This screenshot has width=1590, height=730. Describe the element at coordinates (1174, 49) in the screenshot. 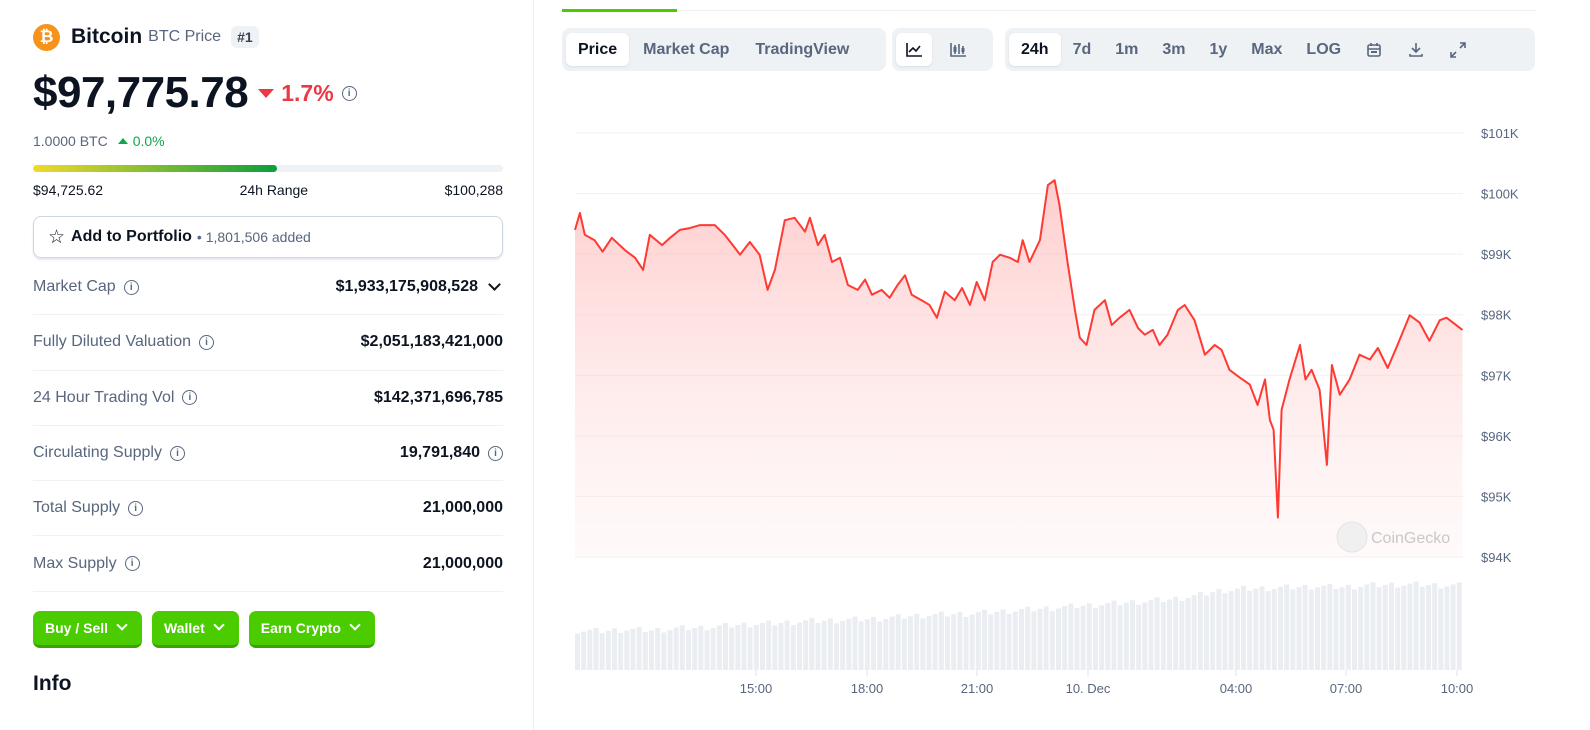

I see `range-3m: 3m` at that location.